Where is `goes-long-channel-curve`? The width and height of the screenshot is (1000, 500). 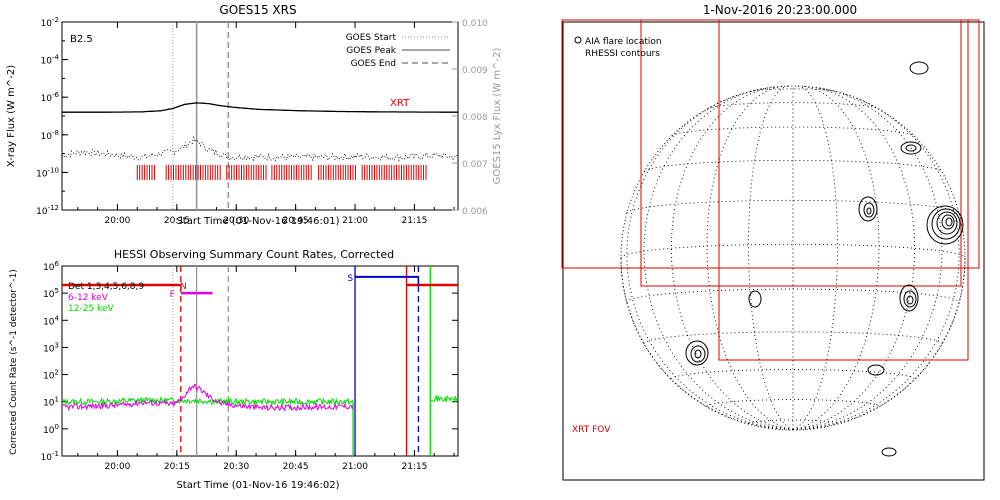
goes-long-channel-curve is located at coordinates (260, 107).